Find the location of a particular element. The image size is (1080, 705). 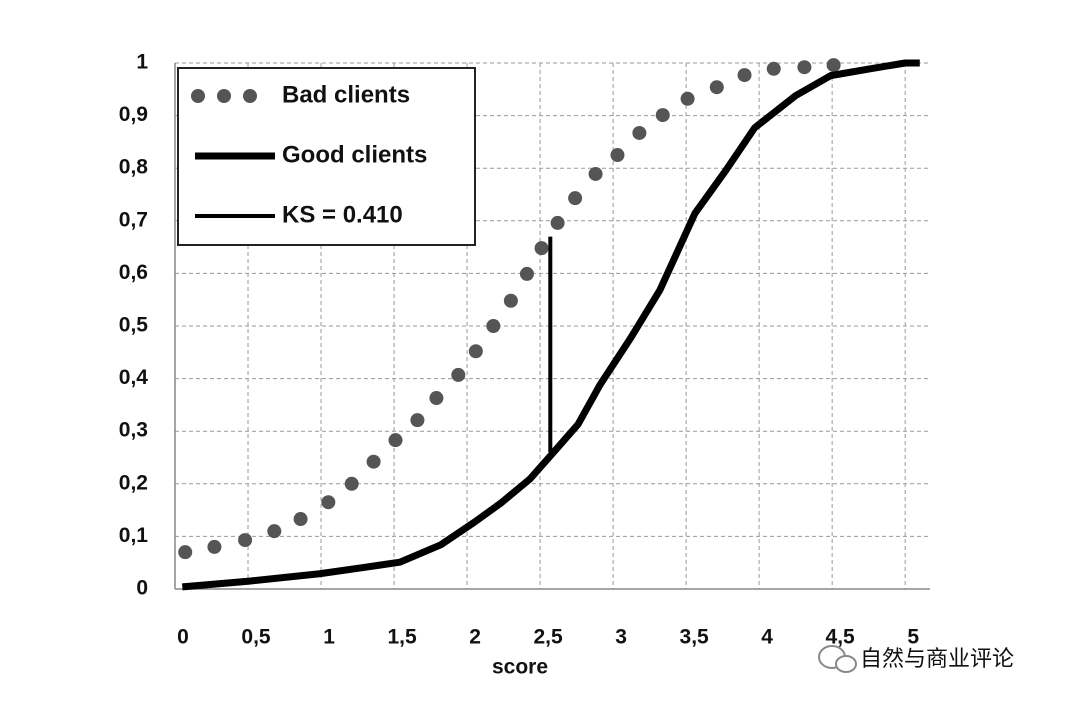

legend-label: Good clients is located at coordinates (354, 154).